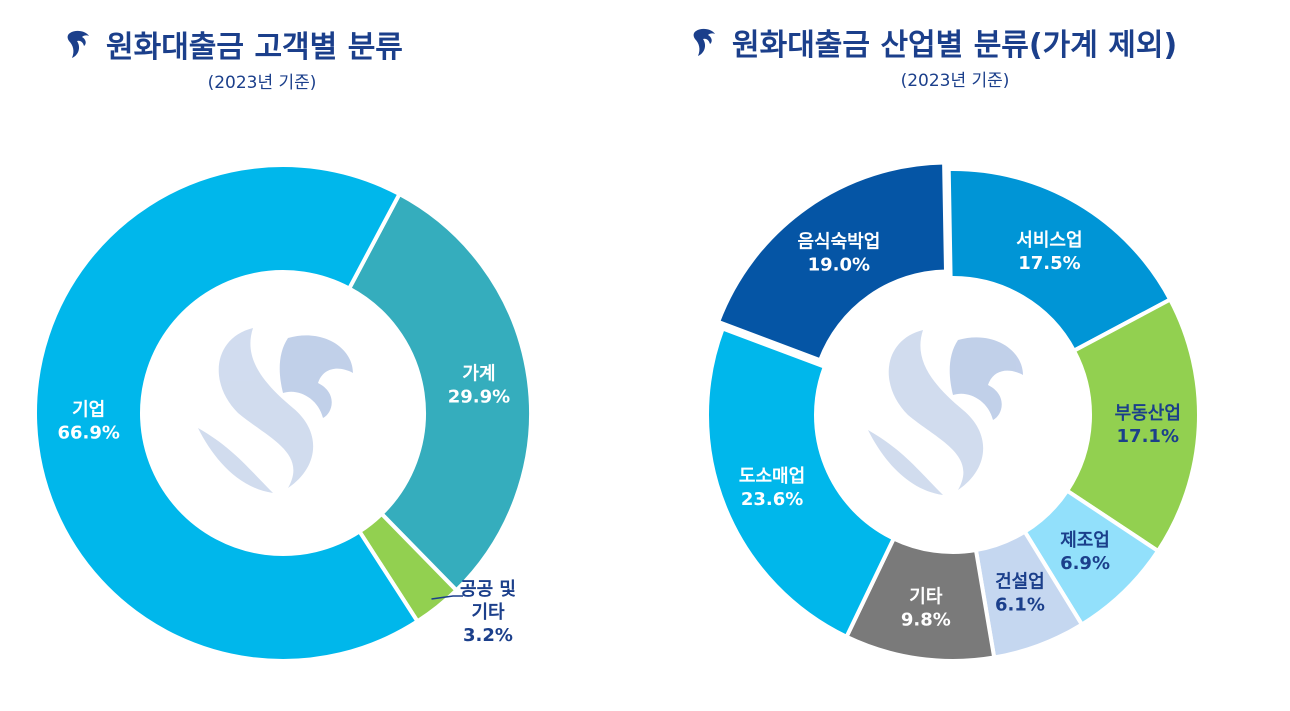 Image resolution: width=1290 pixels, height=711 pixels. What do you see at coordinates (772, 499) in the screenshot?
I see `slice-label-line: 23.6%` at bounding box center [772, 499].